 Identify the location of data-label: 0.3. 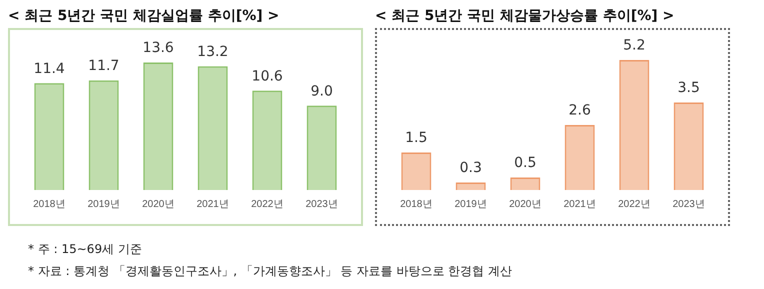
(471, 168).